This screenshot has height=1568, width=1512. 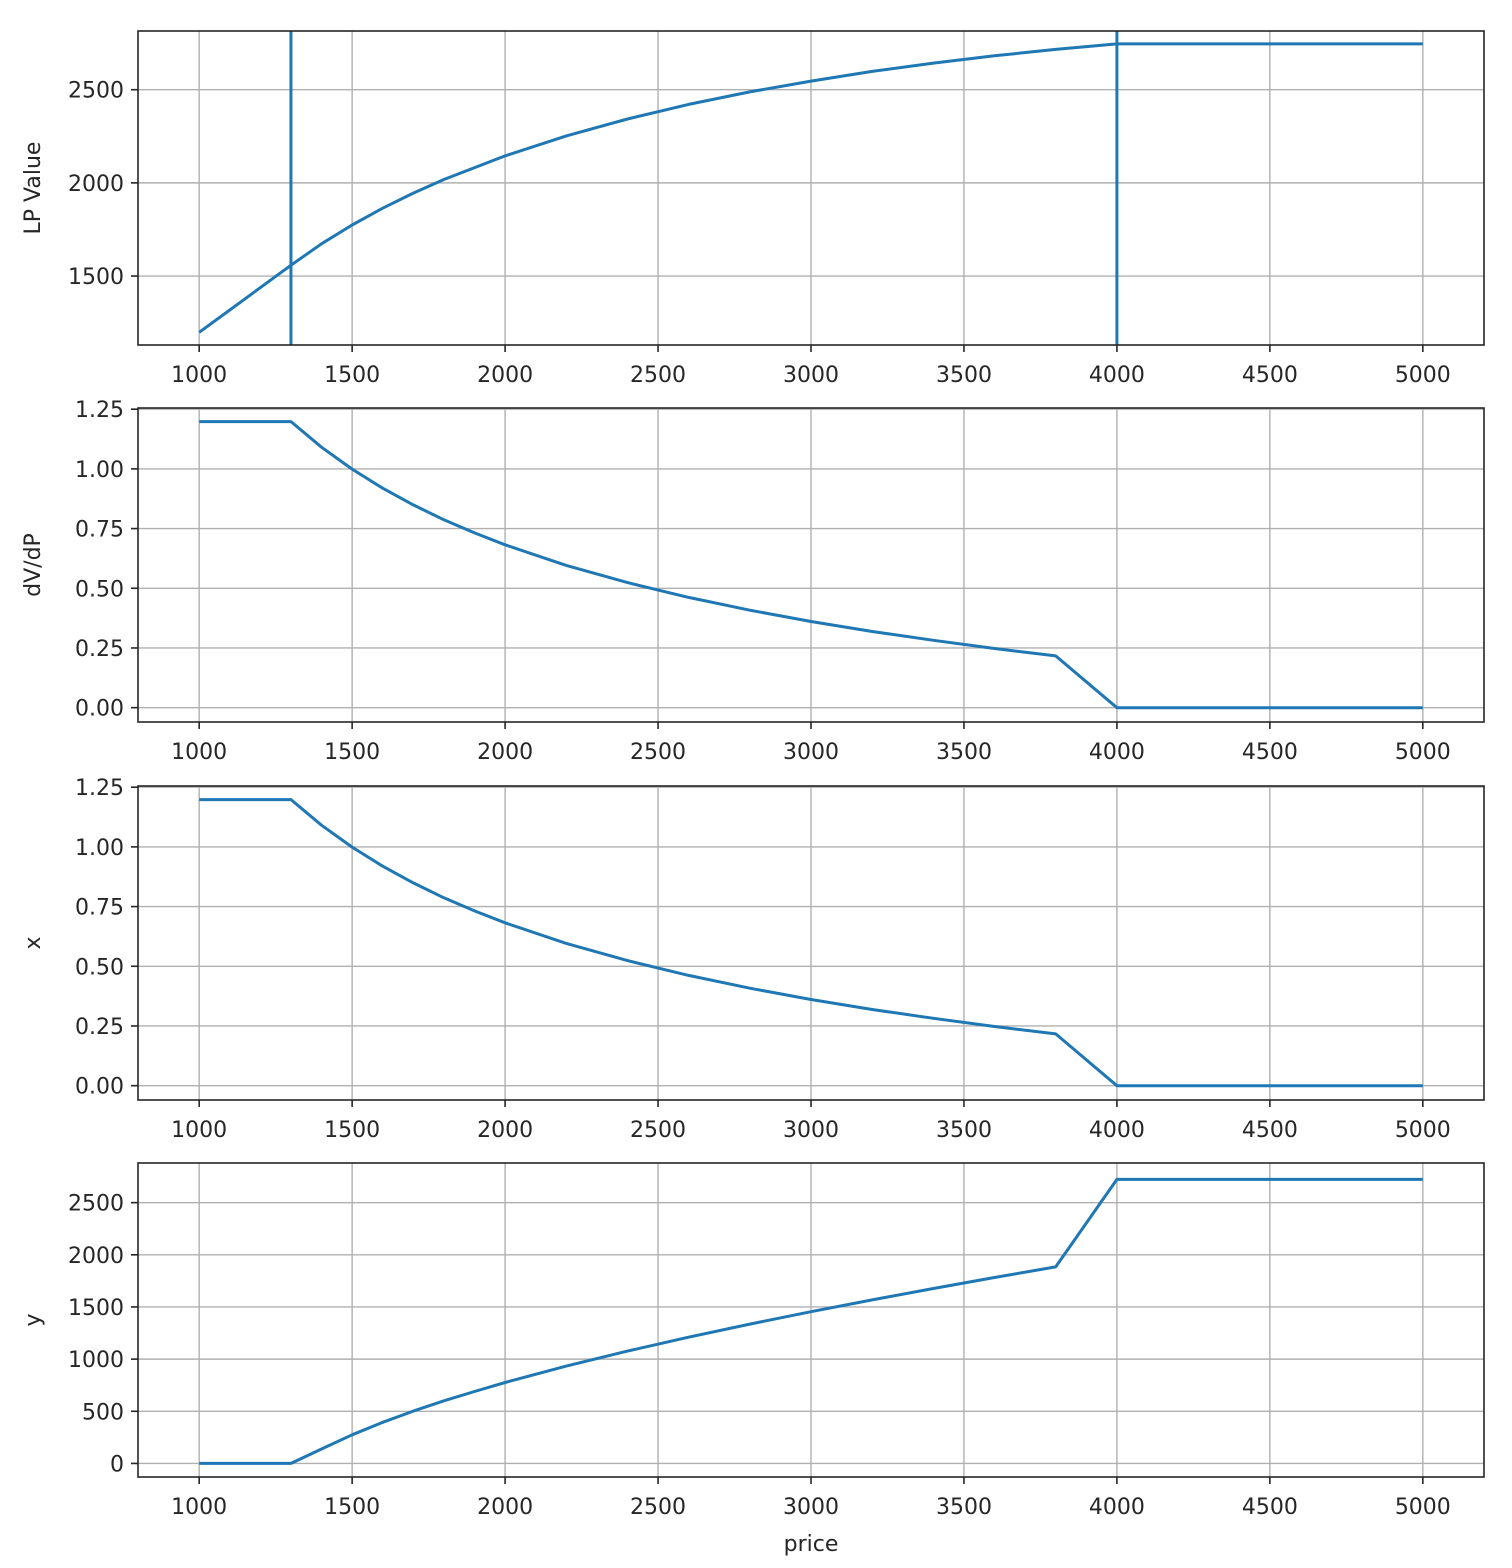 What do you see at coordinates (33, 942) in the screenshot?
I see `y-axis-label: x` at bounding box center [33, 942].